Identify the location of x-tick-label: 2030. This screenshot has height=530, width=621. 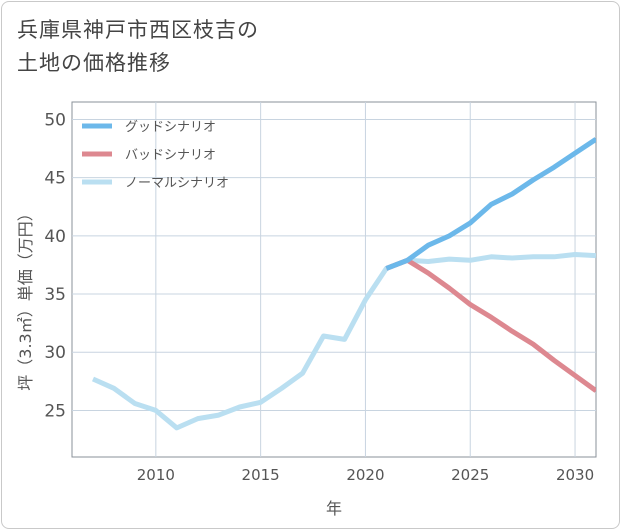
(575, 475).